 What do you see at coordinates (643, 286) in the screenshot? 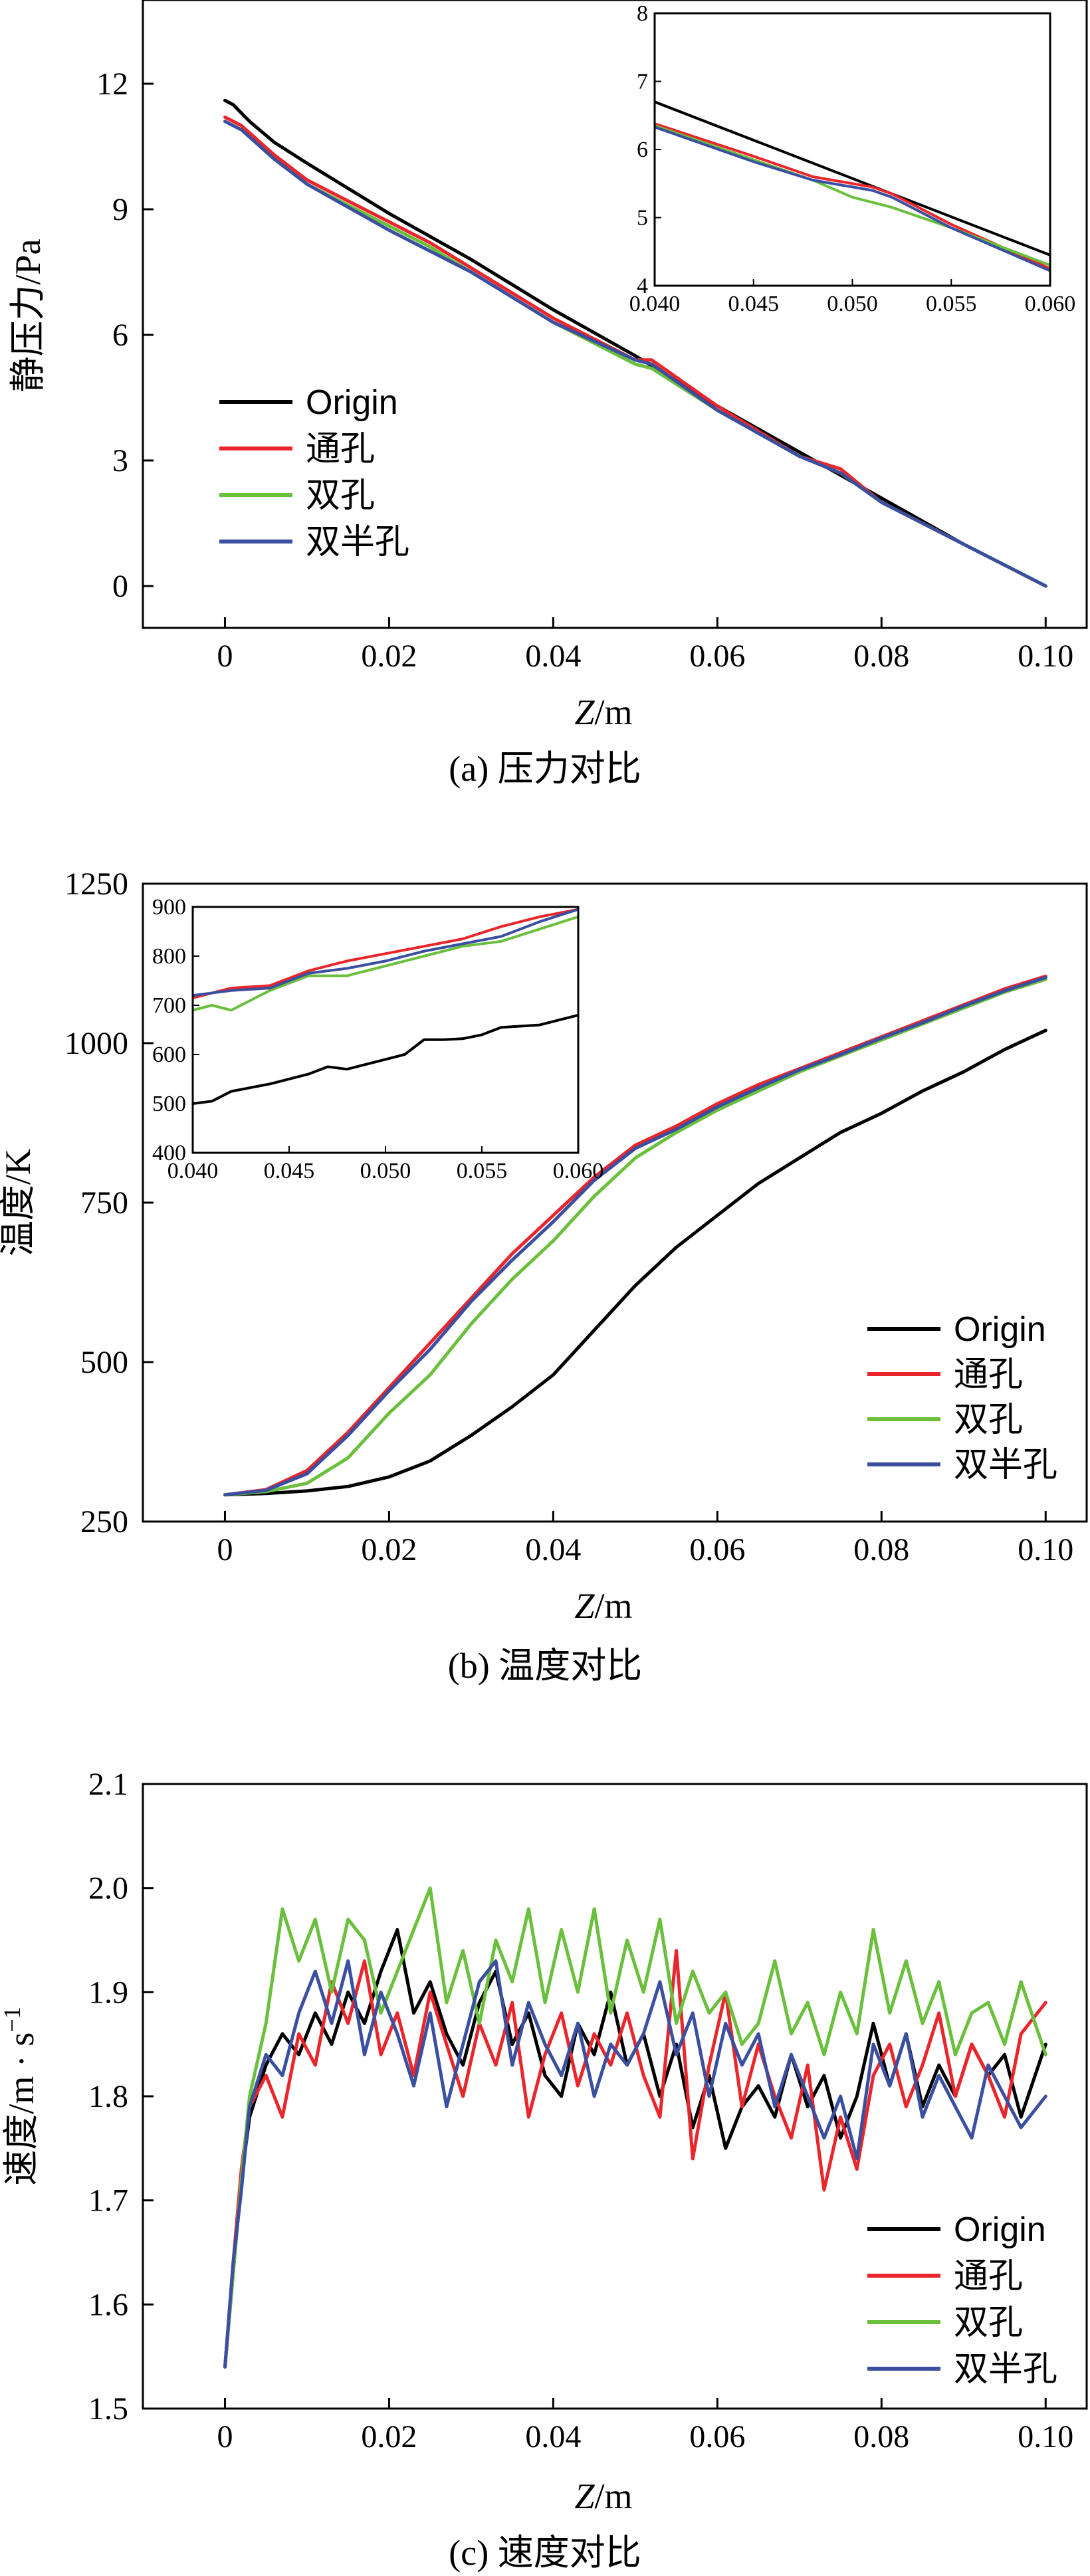
I see `inset-y-tick-label: 4` at bounding box center [643, 286].